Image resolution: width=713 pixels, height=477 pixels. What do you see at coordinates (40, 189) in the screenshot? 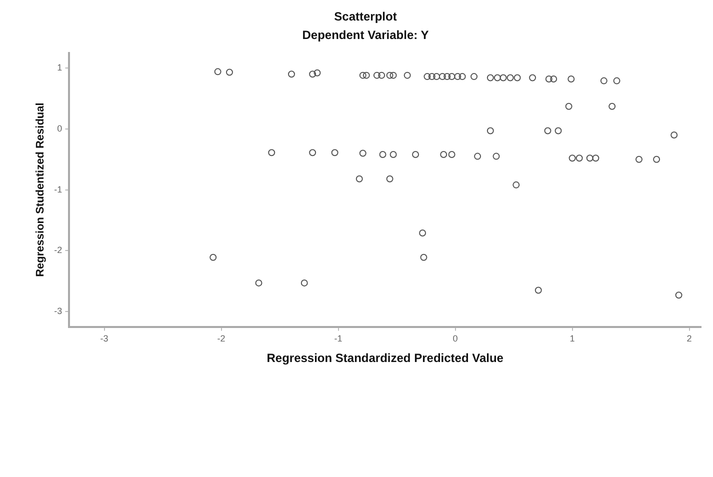
I see `y-axis-title: Regression Studentized Residual` at bounding box center [40, 189].